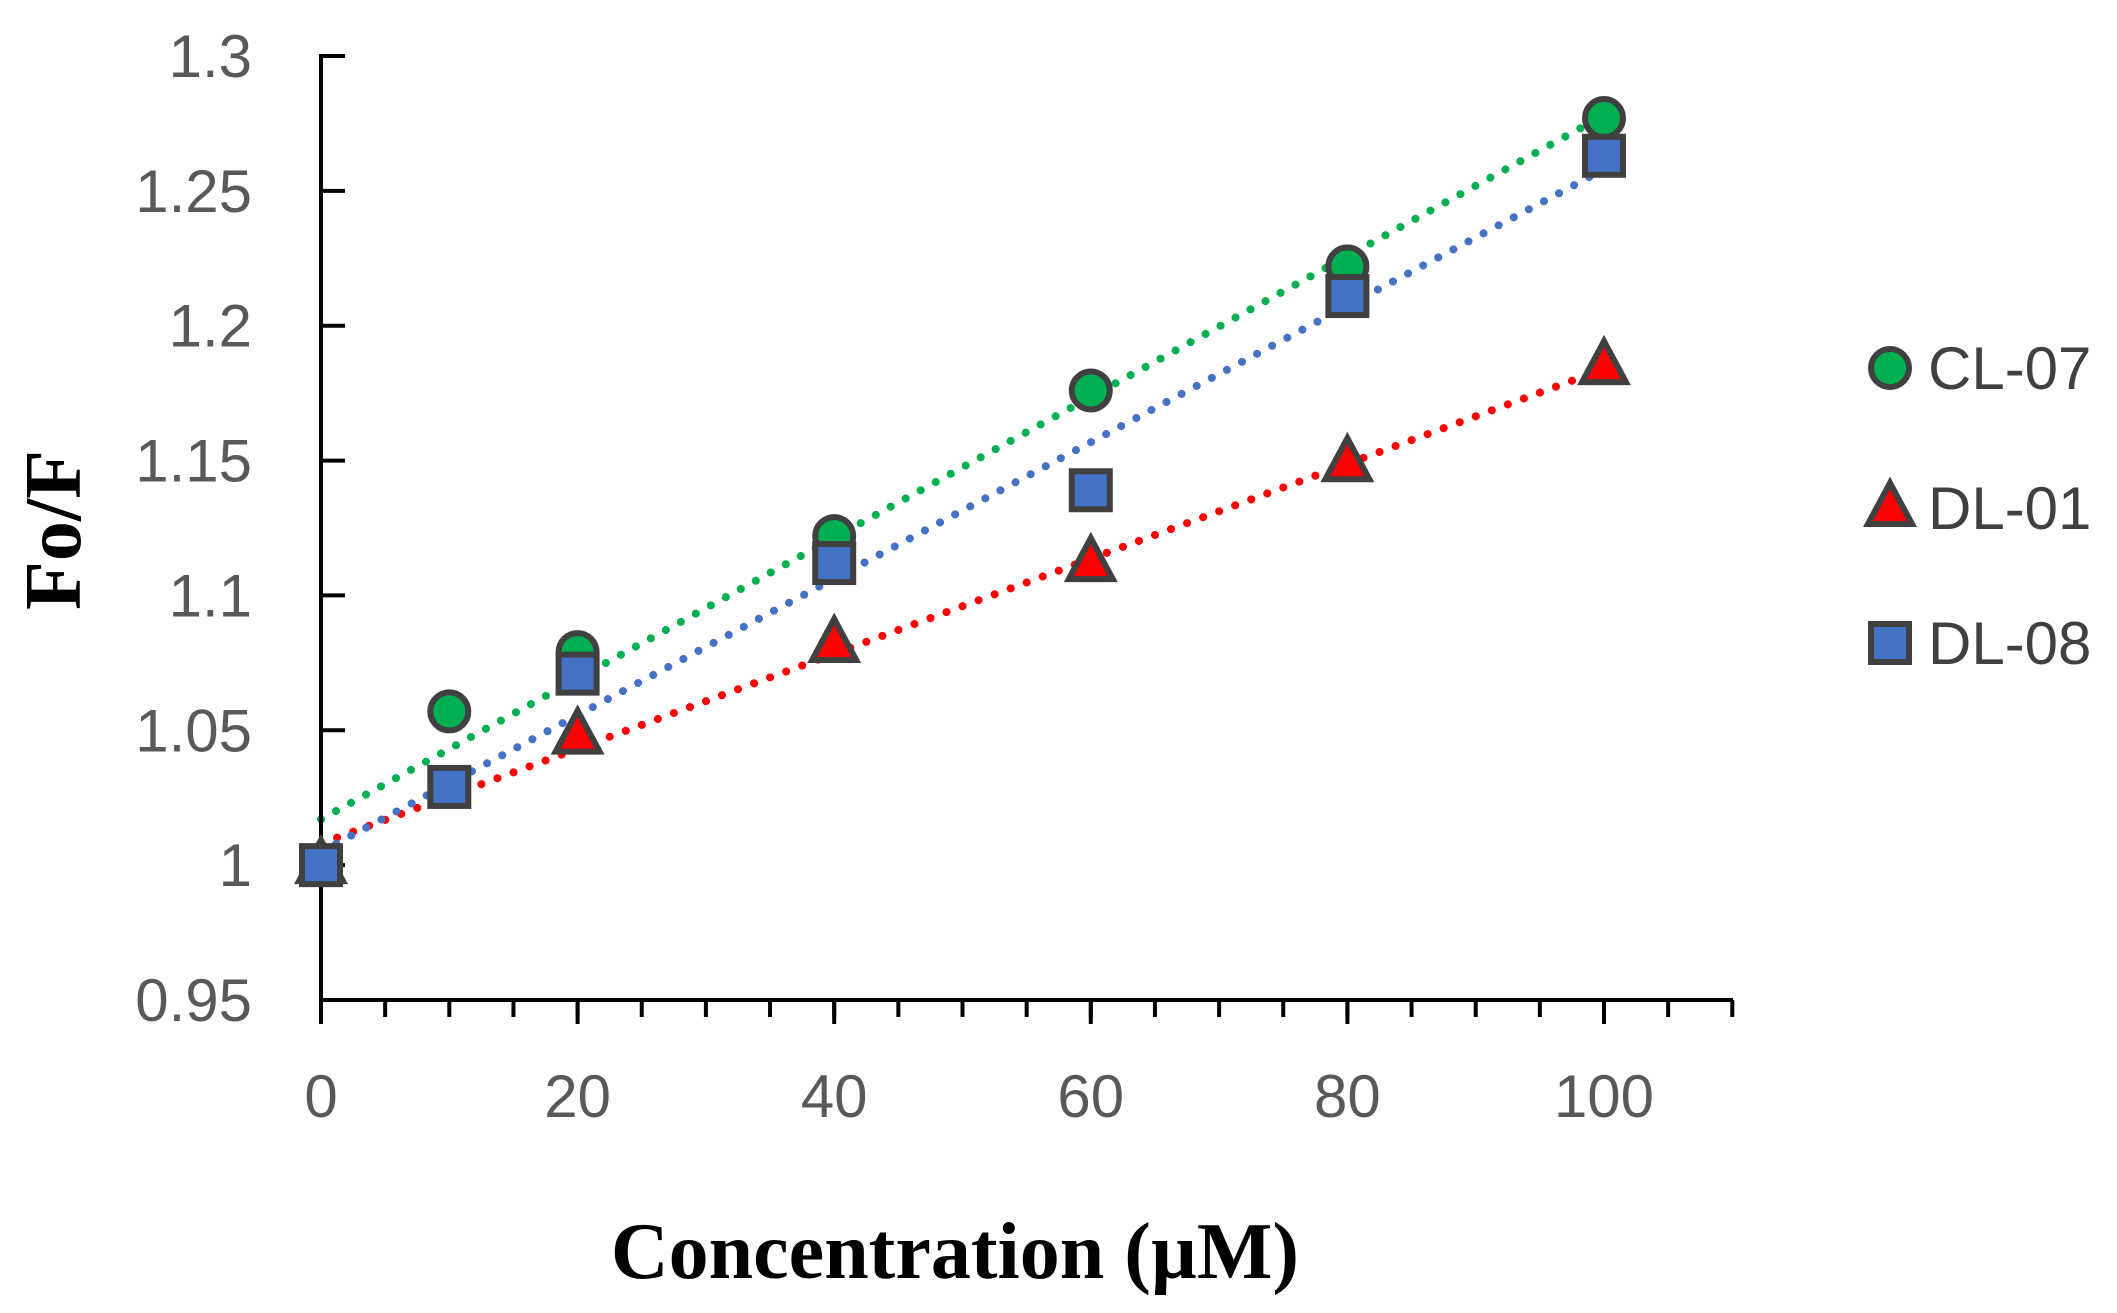 The image size is (2117, 1313). I want to click on legend-item-dl-01: DL-01, so click(1976, 508).